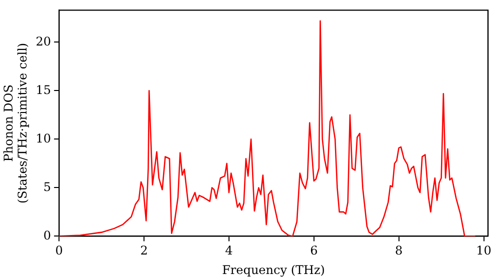 The image size is (500, 280). Describe the element at coordinates (273, 269) in the screenshot. I see `x-axis-title: Frequency (THz)` at that location.